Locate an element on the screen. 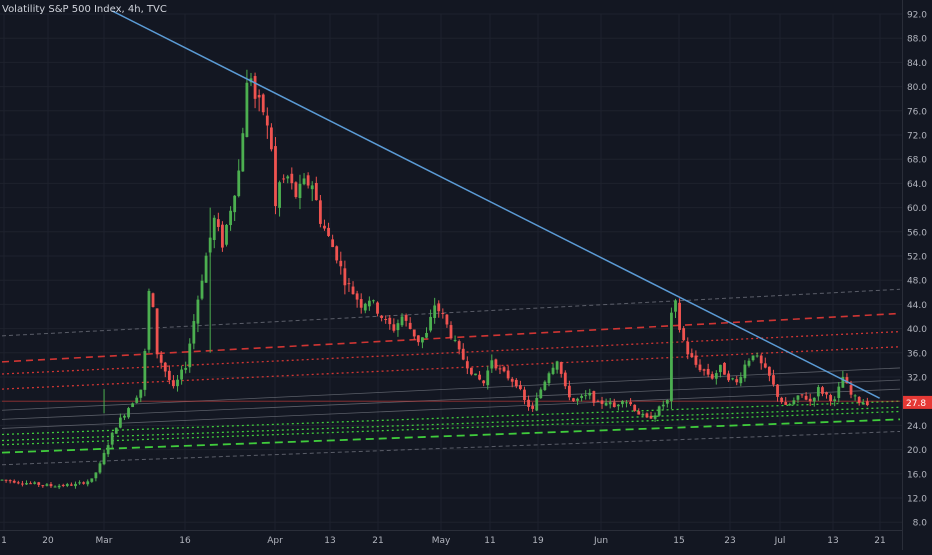  y-tick-label: 52.0 is located at coordinates (917, 258).